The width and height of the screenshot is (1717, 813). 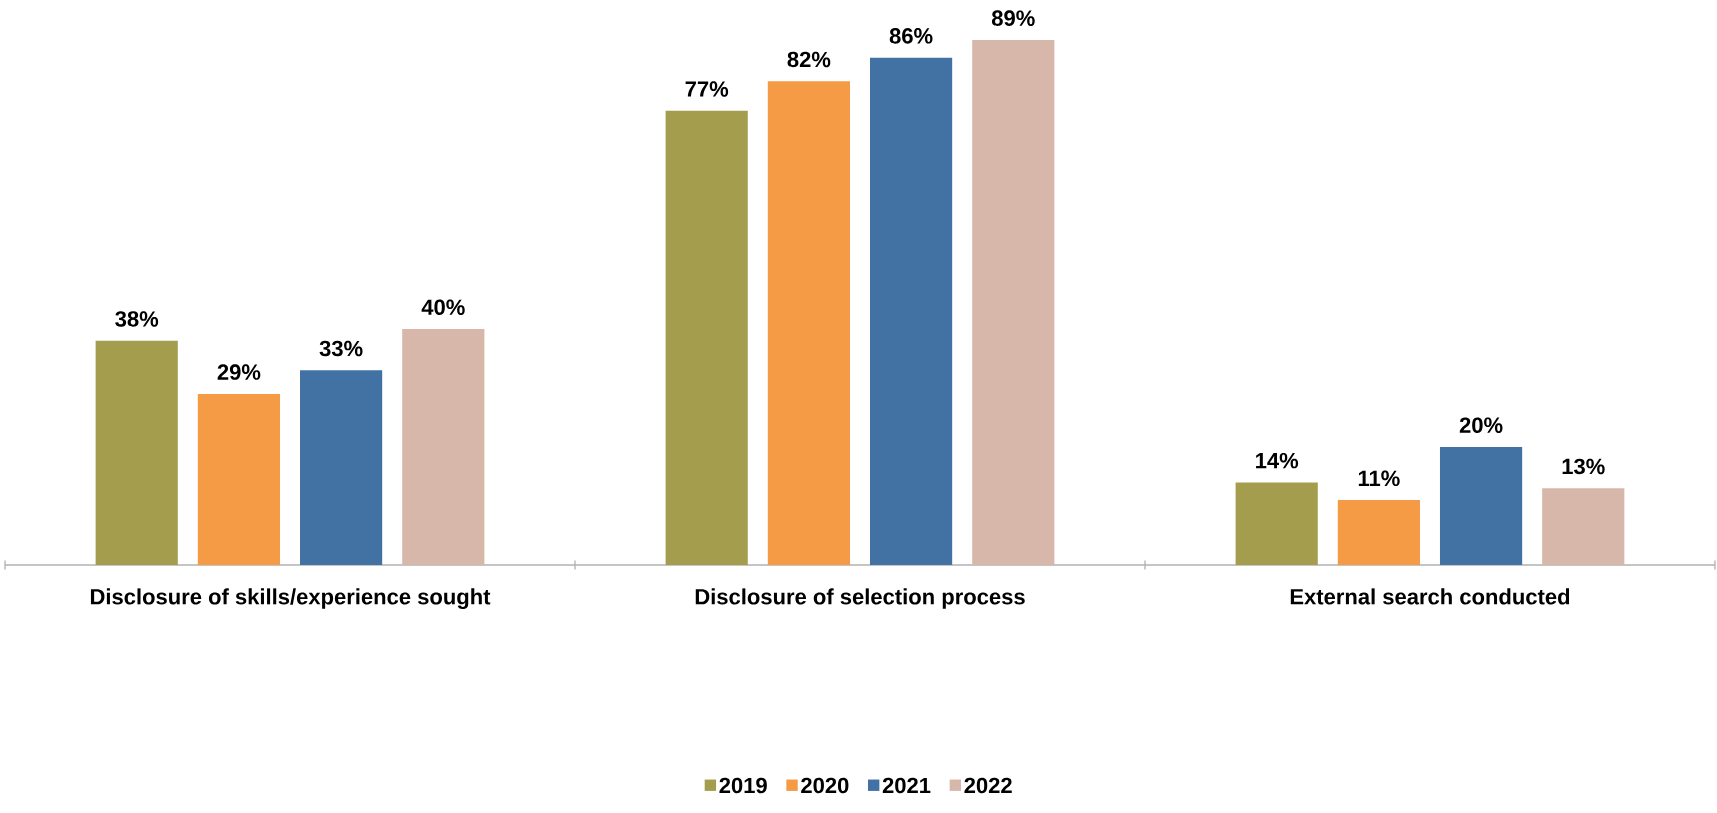 I want to click on x-tick-label: Disclosure of skills/experience sought, so click(x=290, y=598).